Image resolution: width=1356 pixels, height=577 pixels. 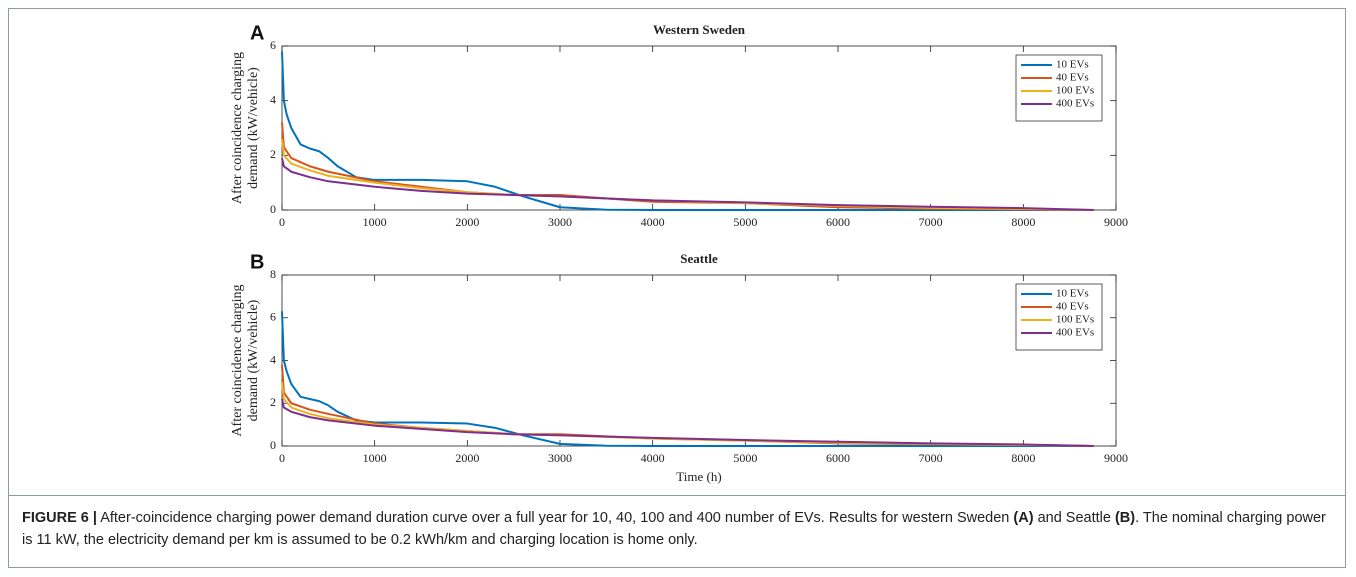 I want to click on caption-separator, so click(x=677, y=495).